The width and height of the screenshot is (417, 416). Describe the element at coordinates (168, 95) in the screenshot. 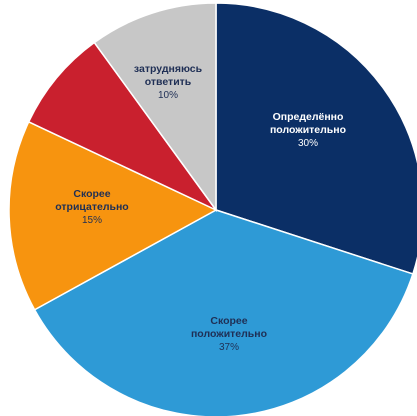

I see `slice-value-4: 10%` at that location.